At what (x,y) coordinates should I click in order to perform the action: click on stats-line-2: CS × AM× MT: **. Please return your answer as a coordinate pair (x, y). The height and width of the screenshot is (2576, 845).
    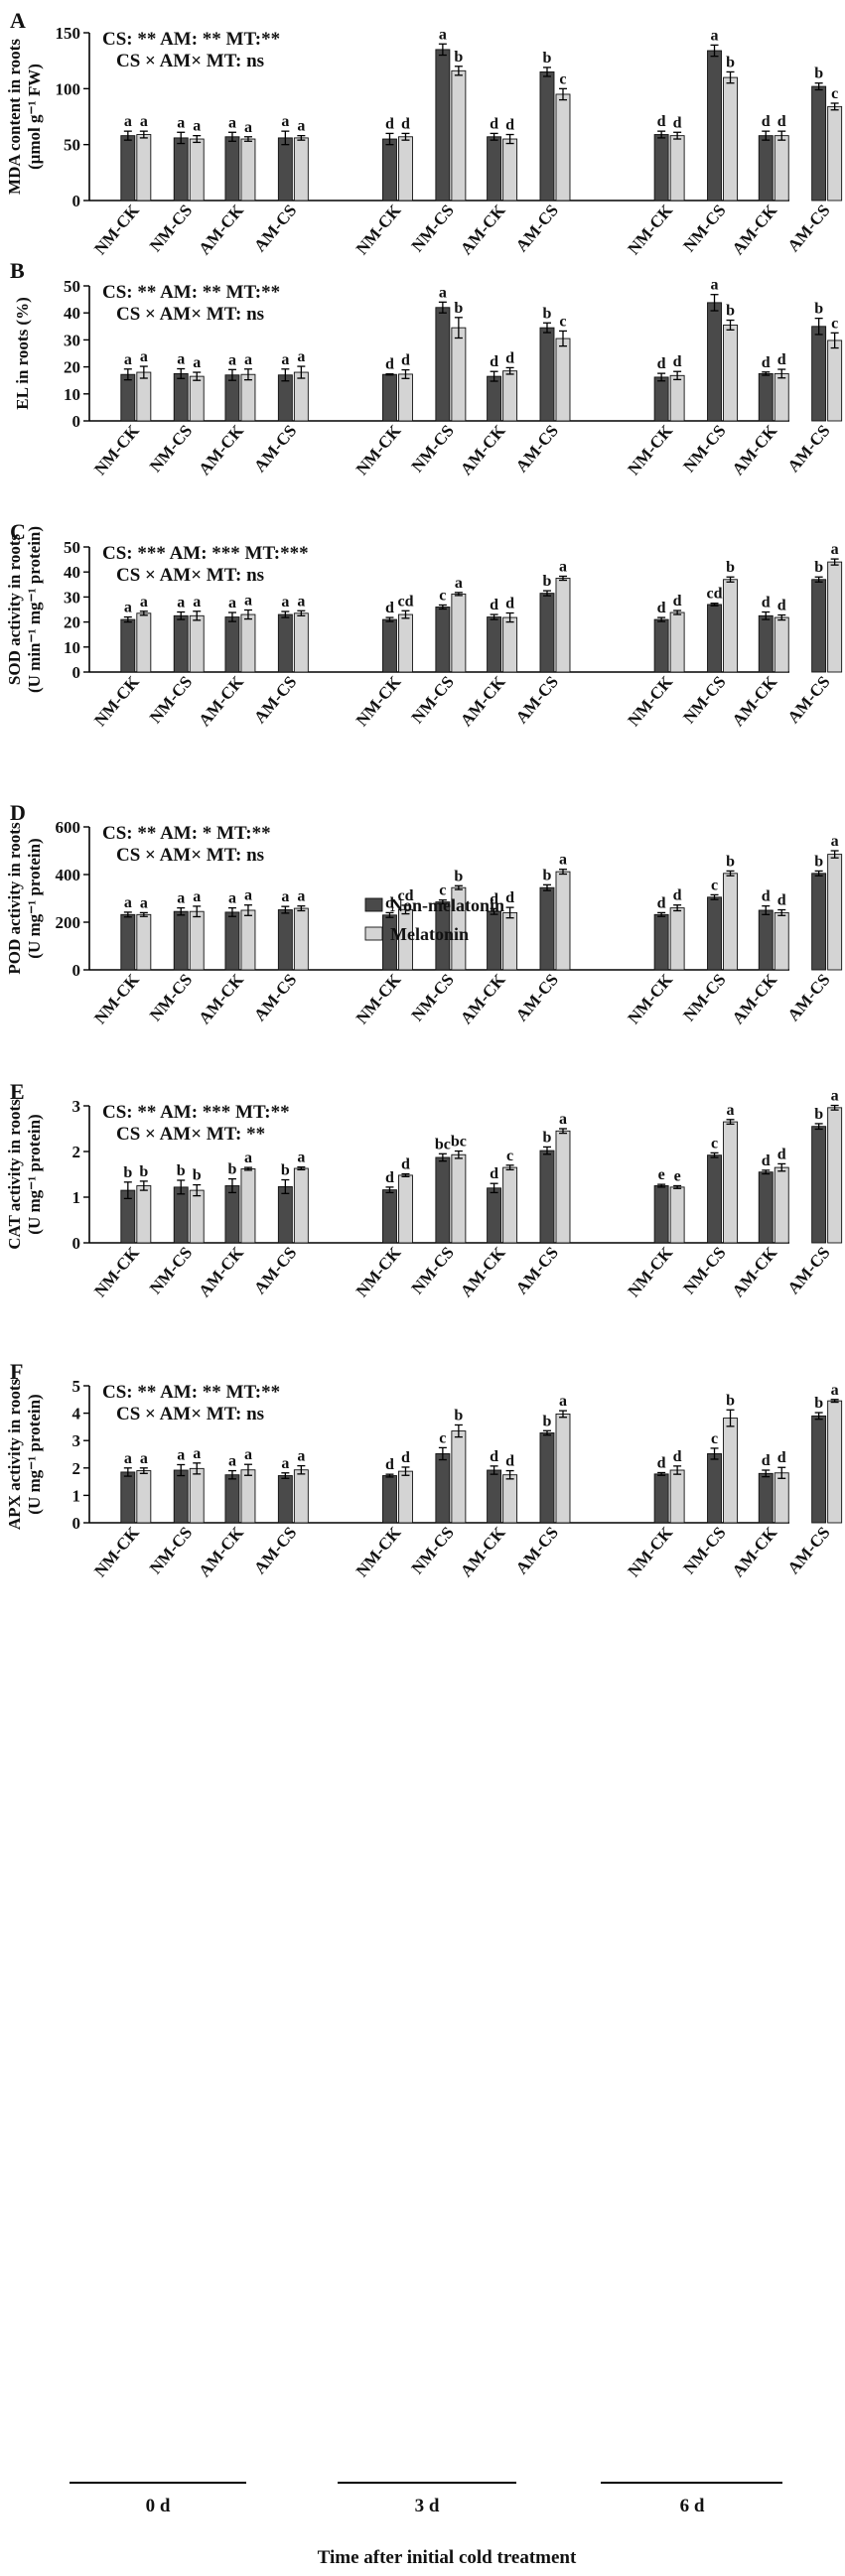
    Looking at the image, I should click on (190, 1134).